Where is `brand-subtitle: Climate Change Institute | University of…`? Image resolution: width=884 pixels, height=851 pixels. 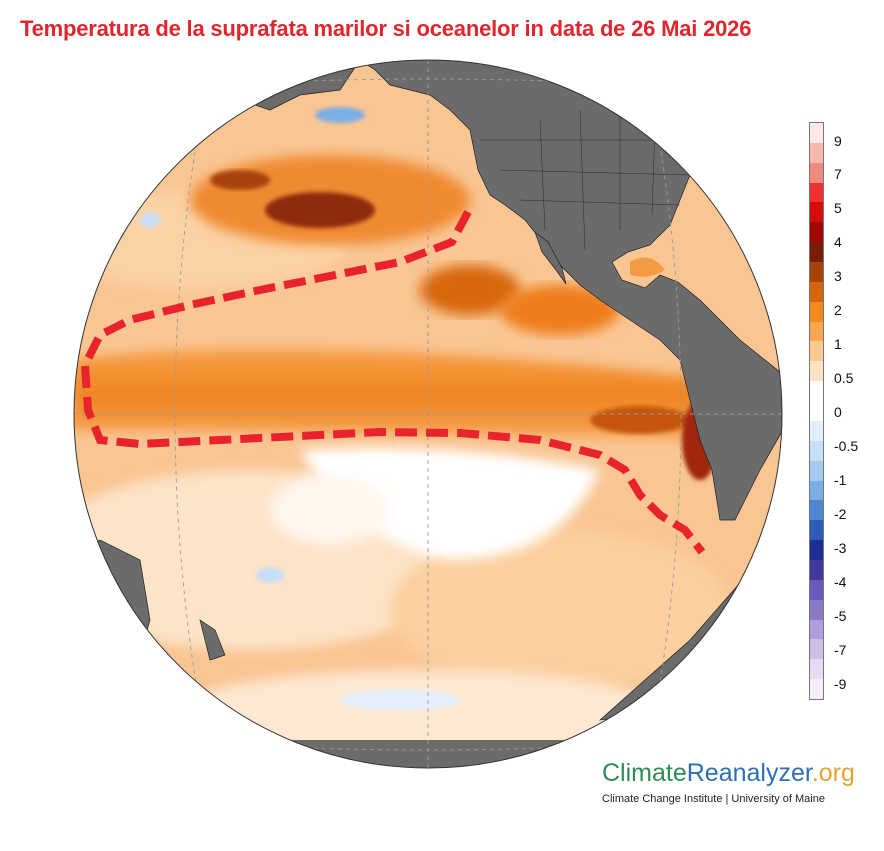 brand-subtitle: Climate Change Institute | University of… is located at coordinates (713, 799).